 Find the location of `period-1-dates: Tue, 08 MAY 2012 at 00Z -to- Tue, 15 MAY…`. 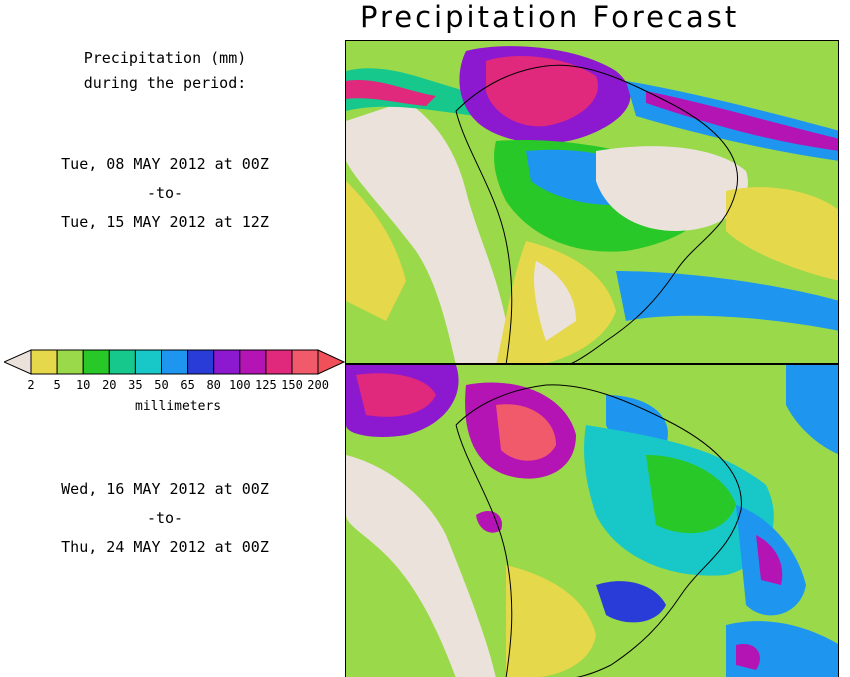

period-1-dates: Tue, 08 MAY 2012 at 00Z -to- Tue, 15 MAY… is located at coordinates (165, 193).